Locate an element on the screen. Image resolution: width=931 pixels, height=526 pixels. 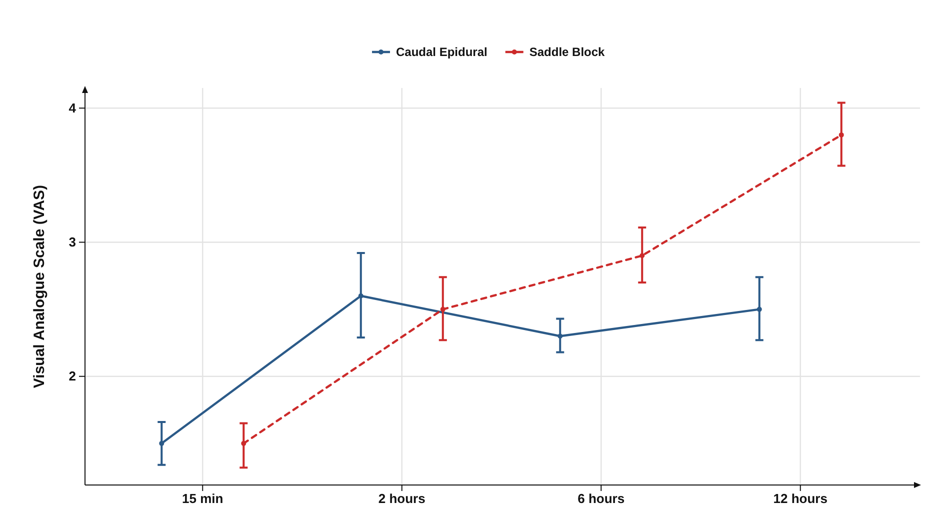
x-tick-label: 15 min is located at coordinates (203, 498).